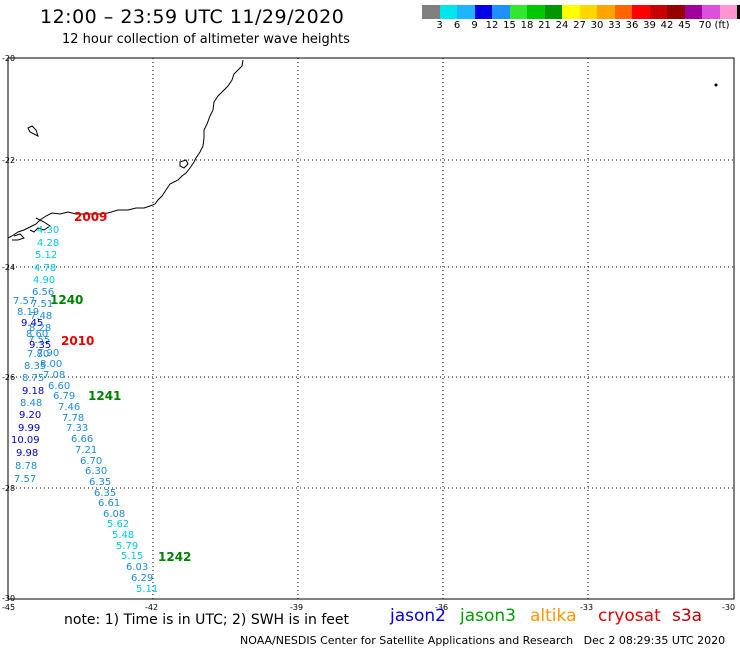 This screenshot has width=740, height=650. What do you see at coordinates (18, 237) in the screenshot?
I see `bay-outline` at bounding box center [18, 237].